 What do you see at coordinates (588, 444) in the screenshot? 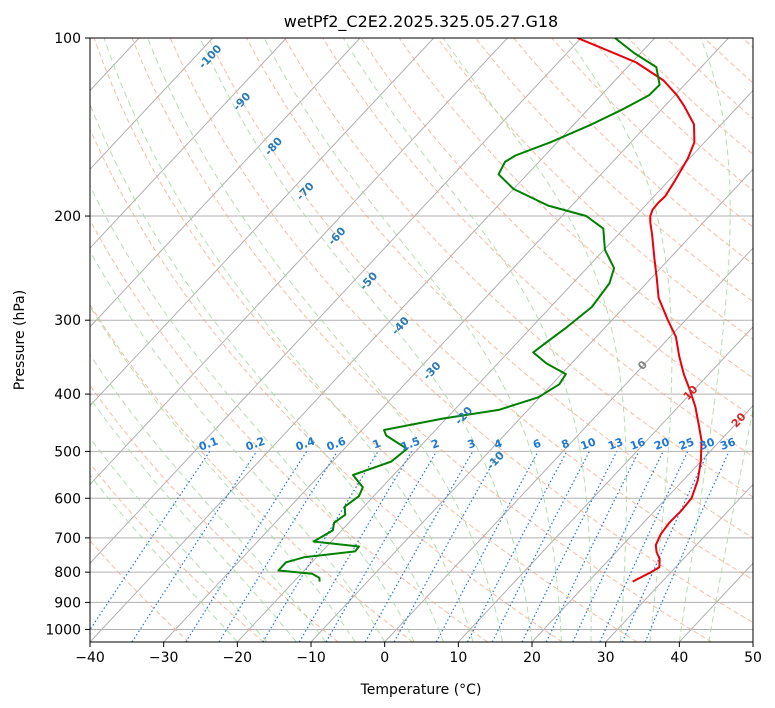
I see `mixing-ratio-label: 10` at bounding box center [588, 444].